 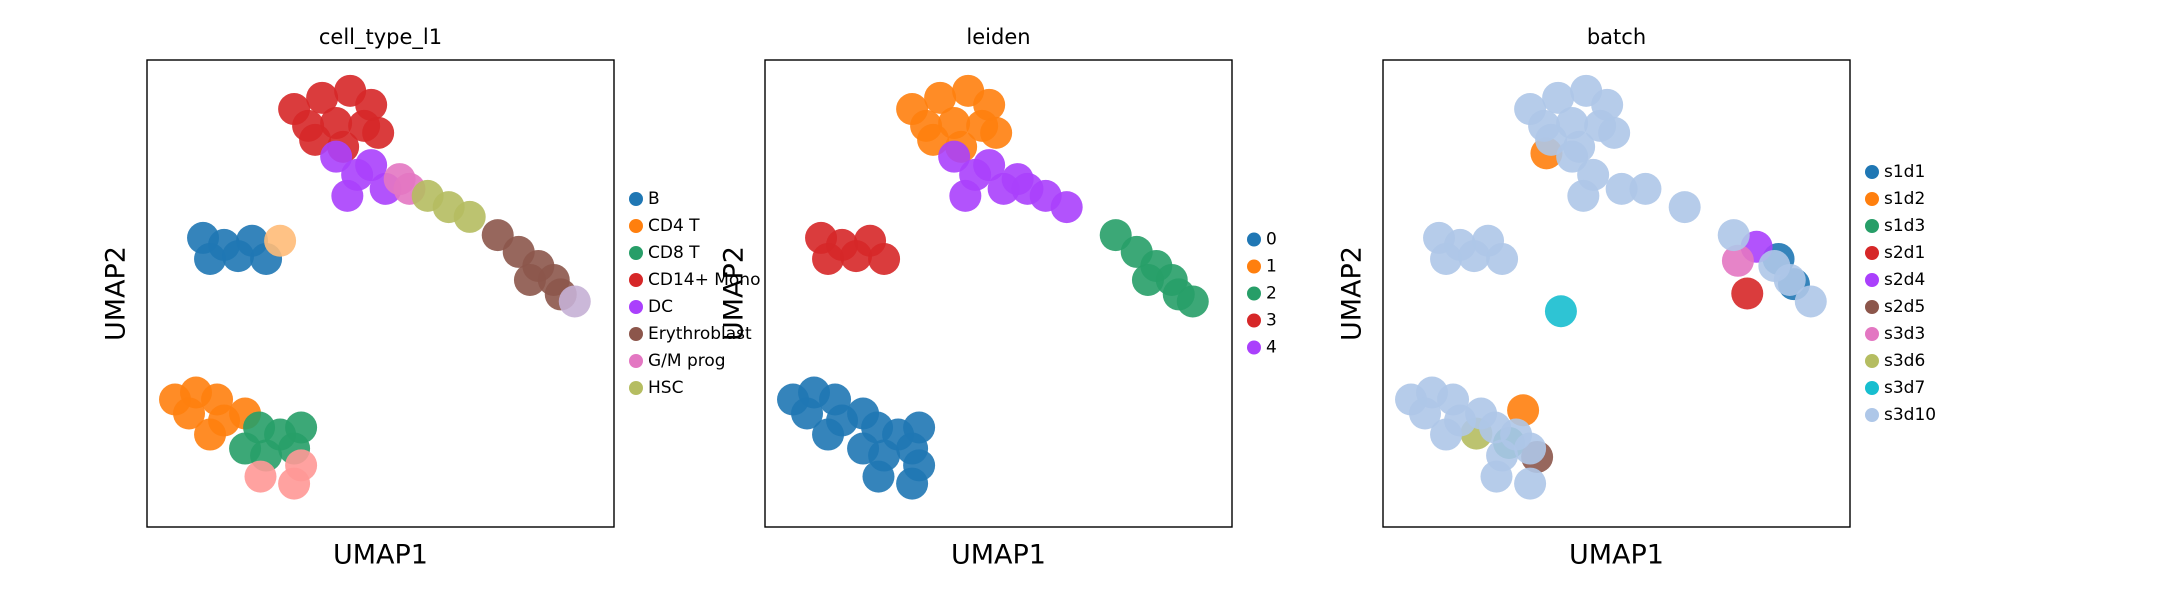 What do you see at coordinates (700, 334) in the screenshot?
I see `legend-label: Erythroblast` at bounding box center [700, 334].